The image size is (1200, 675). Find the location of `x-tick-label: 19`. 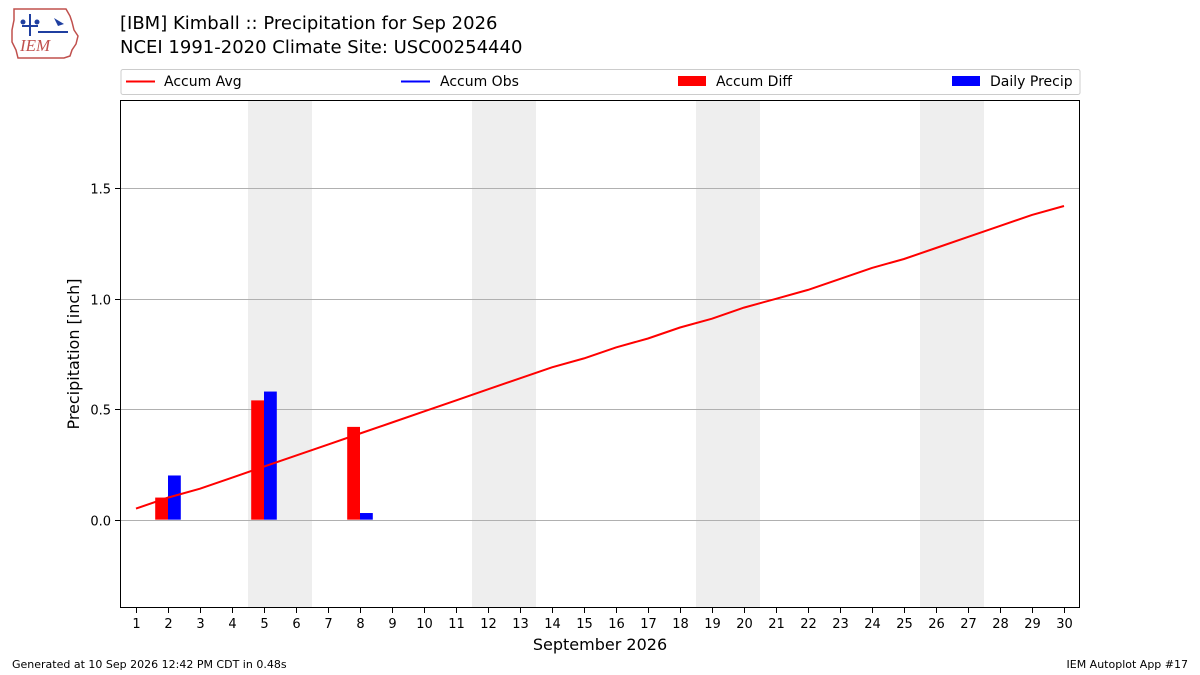

x-tick-label: 19 is located at coordinates (712, 624).